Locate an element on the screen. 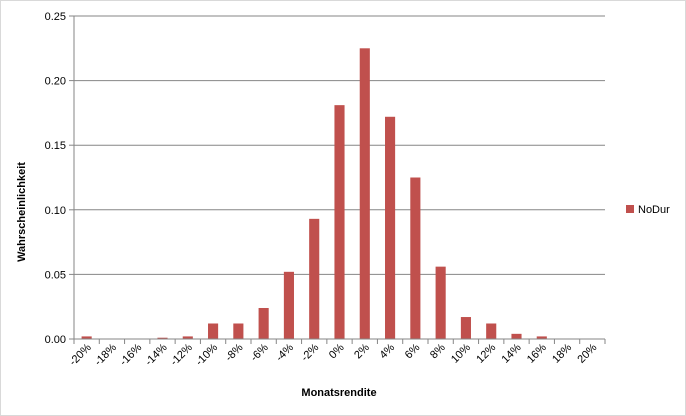  x-tick-label: -10% is located at coordinates (207, 354).